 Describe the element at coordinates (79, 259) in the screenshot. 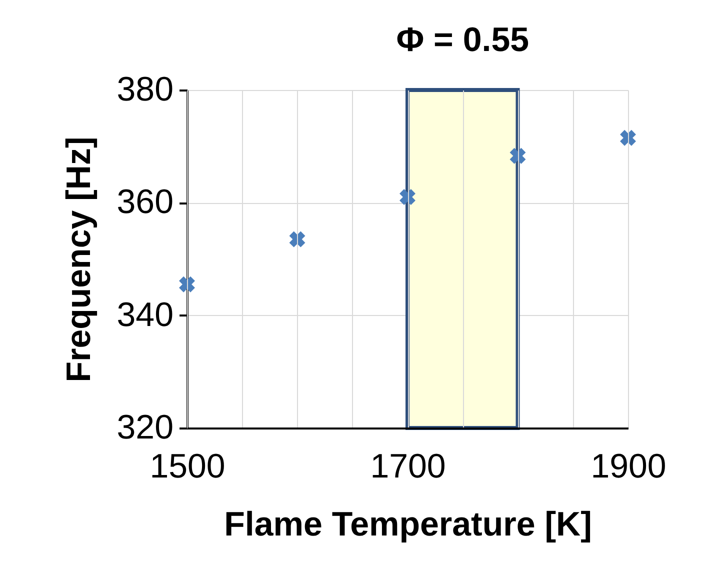

I see `y-axis-title: Frequency [Hz]` at that location.